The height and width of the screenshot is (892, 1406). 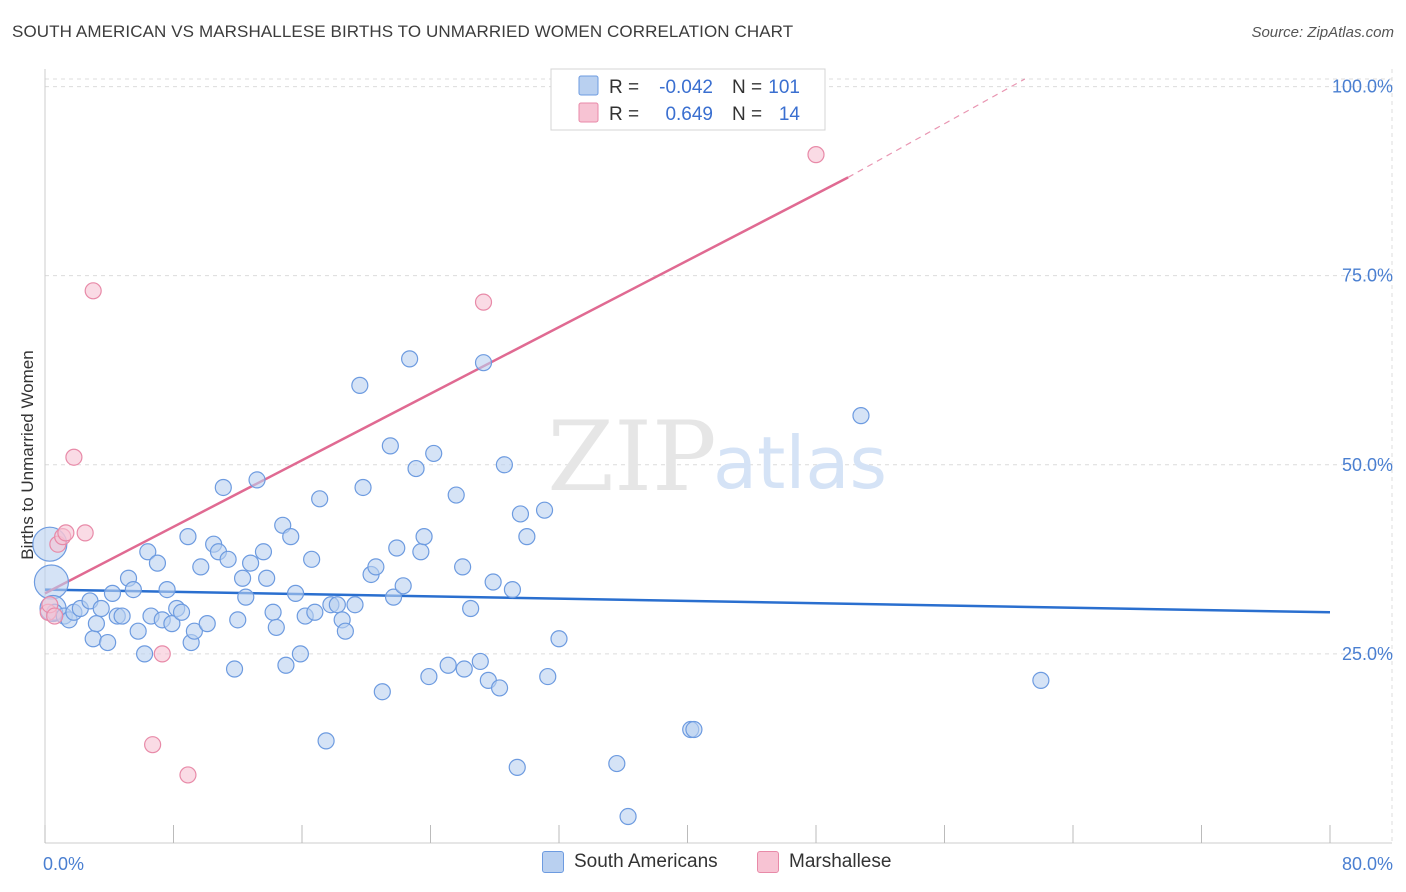 I want to click on trendline-south-americans, so click(x=687, y=601).